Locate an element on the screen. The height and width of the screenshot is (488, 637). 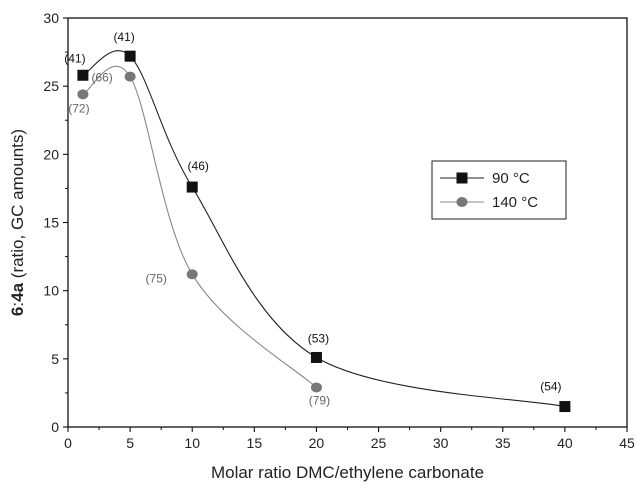
x-tick-label: 10 is located at coordinates (192, 443).